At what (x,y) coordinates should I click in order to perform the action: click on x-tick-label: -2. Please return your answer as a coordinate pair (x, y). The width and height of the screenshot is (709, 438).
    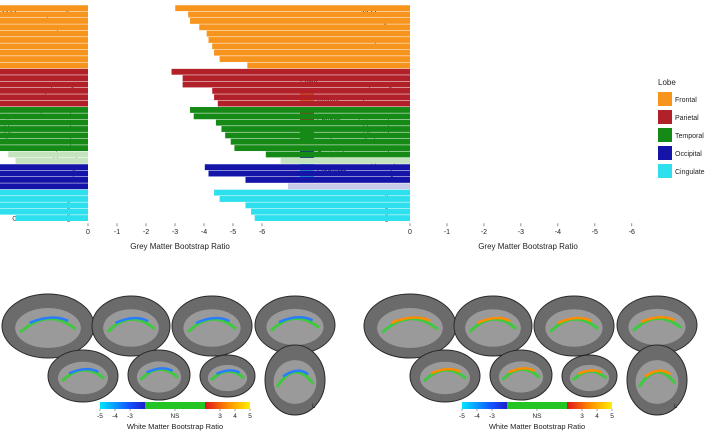
    Looking at the image, I should click on (484, 232).